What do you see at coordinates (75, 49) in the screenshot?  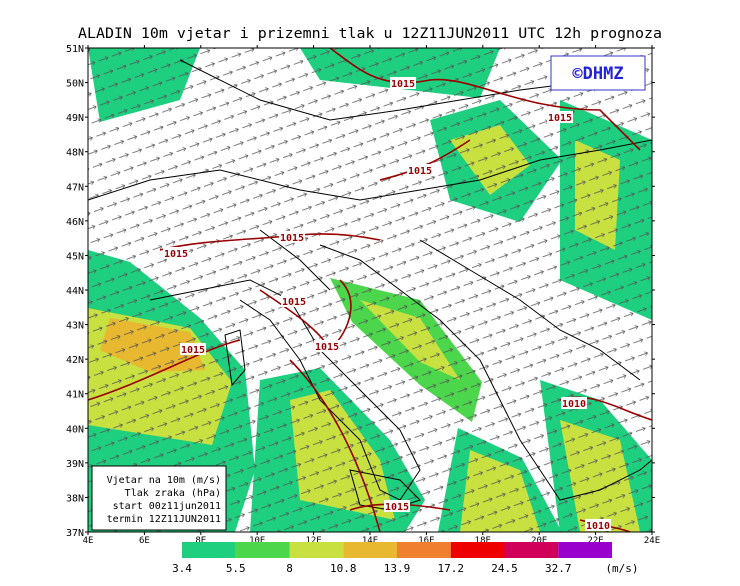 I see `lat-label: 51N` at bounding box center [75, 49].